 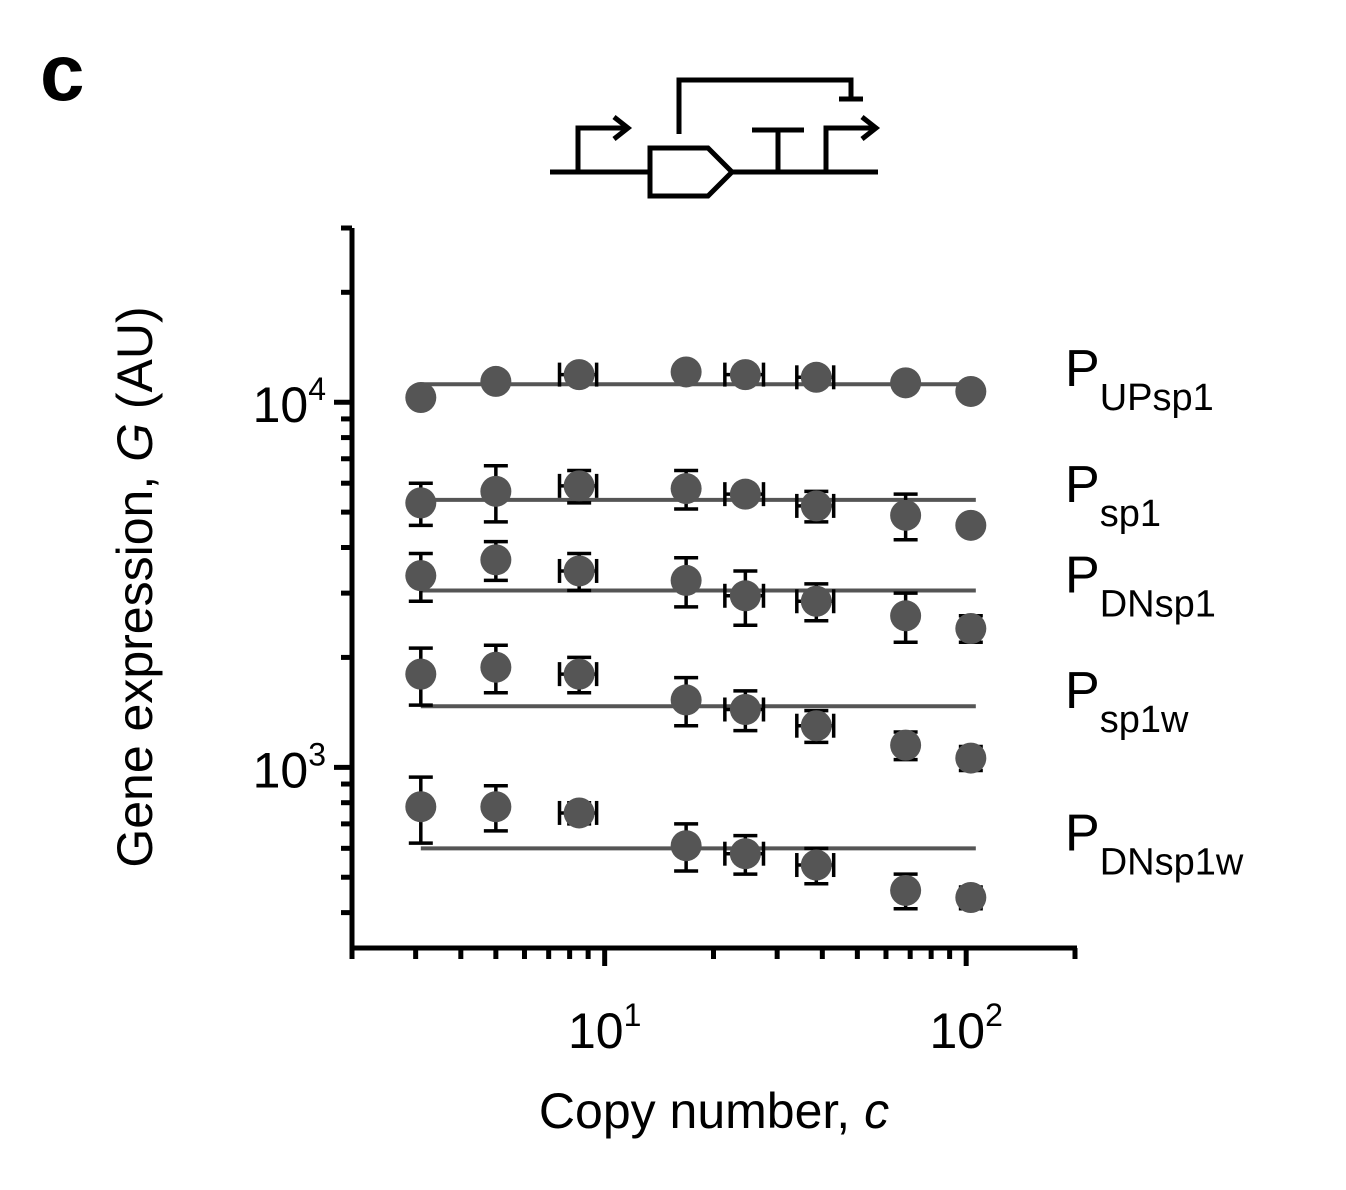 What do you see at coordinates (604, 1028) in the screenshot?
I see `x-tick-label: 10¹` at bounding box center [604, 1028].